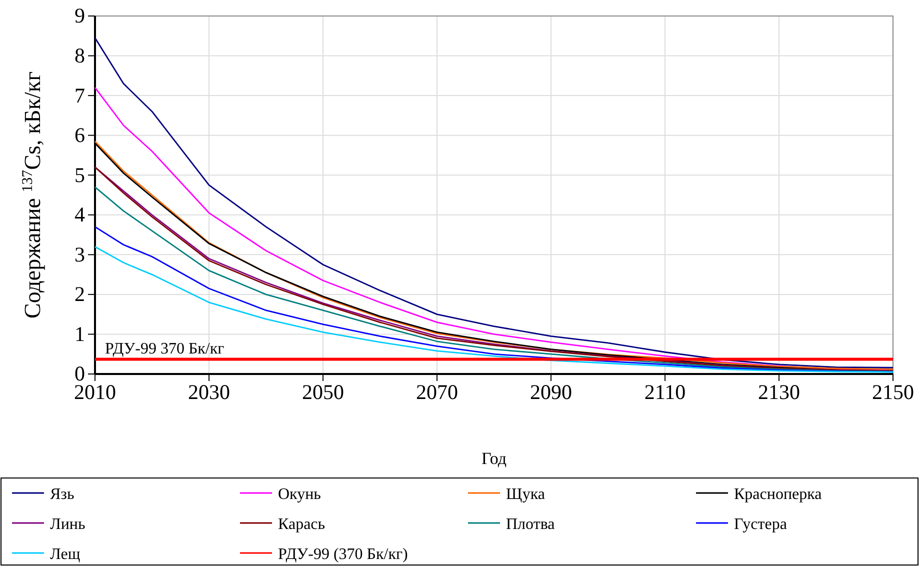  Describe the element at coordinates (494, 458) in the screenshot. I see `x-axis-title: Год` at that location.